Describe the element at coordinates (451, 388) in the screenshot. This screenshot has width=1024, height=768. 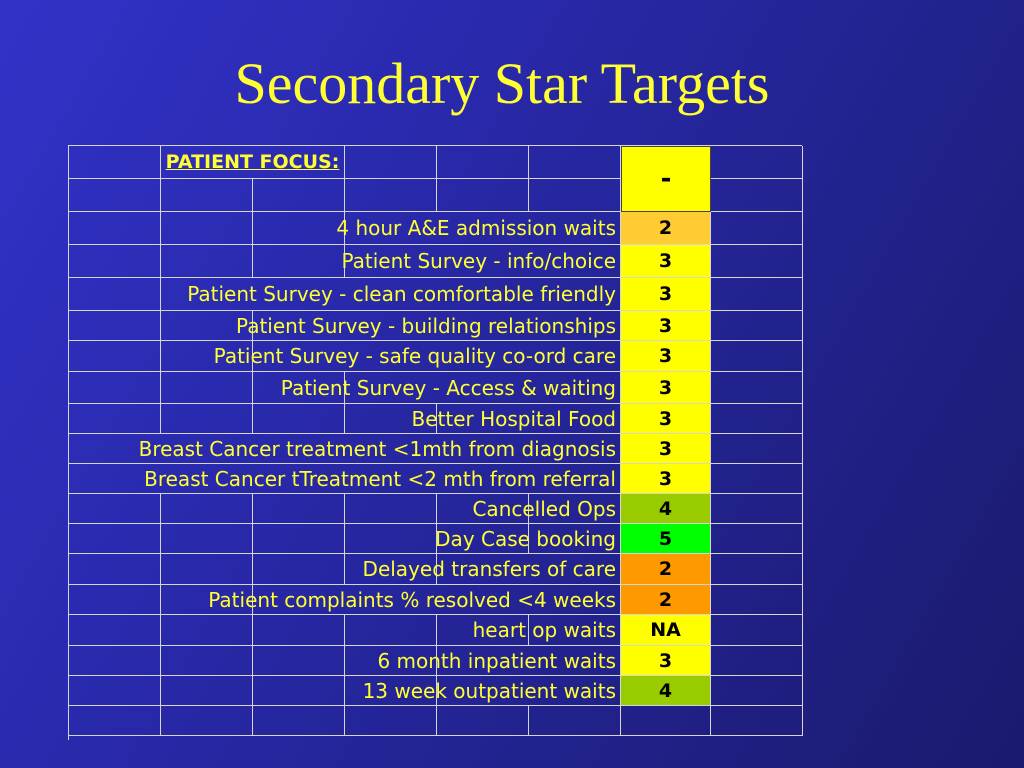
I see `target-label: Patient Survey - Access & waiting` at that location.